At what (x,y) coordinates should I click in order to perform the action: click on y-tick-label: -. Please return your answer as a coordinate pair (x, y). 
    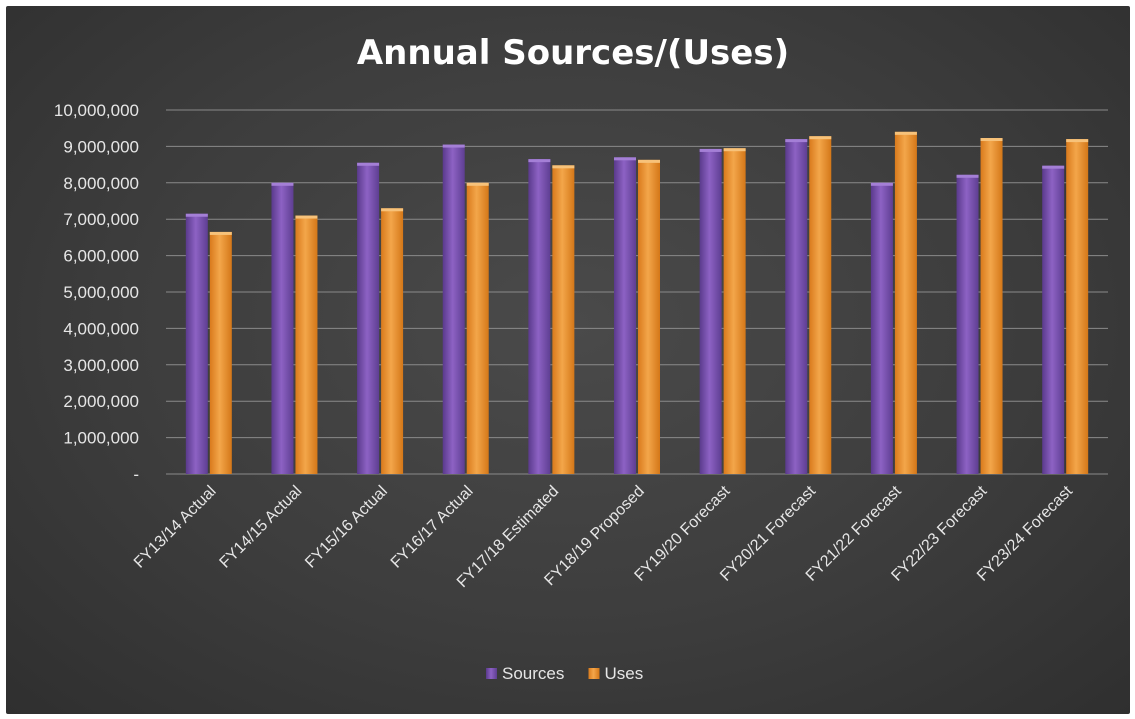
    Looking at the image, I should click on (136, 474).